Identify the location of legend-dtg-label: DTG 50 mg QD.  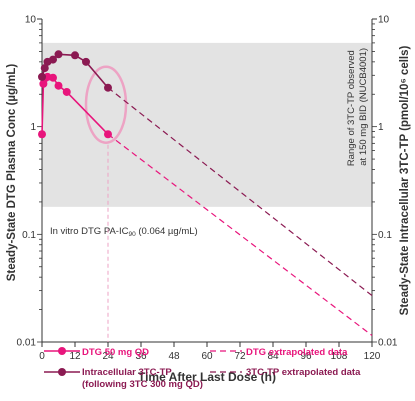
(115, 352).